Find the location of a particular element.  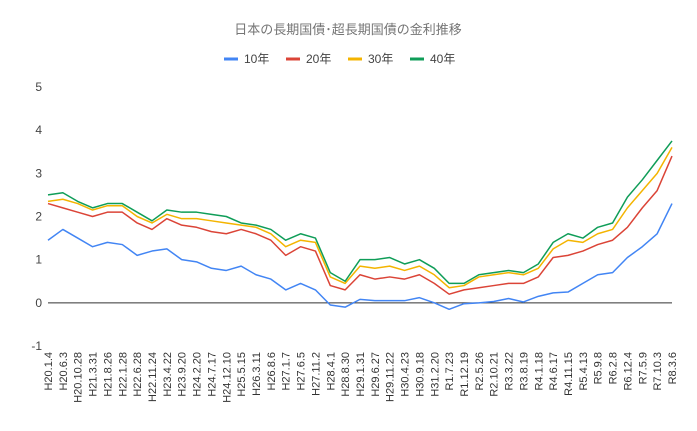

x-tick-label: H29.6.27 is located at coordinates (376, 374).